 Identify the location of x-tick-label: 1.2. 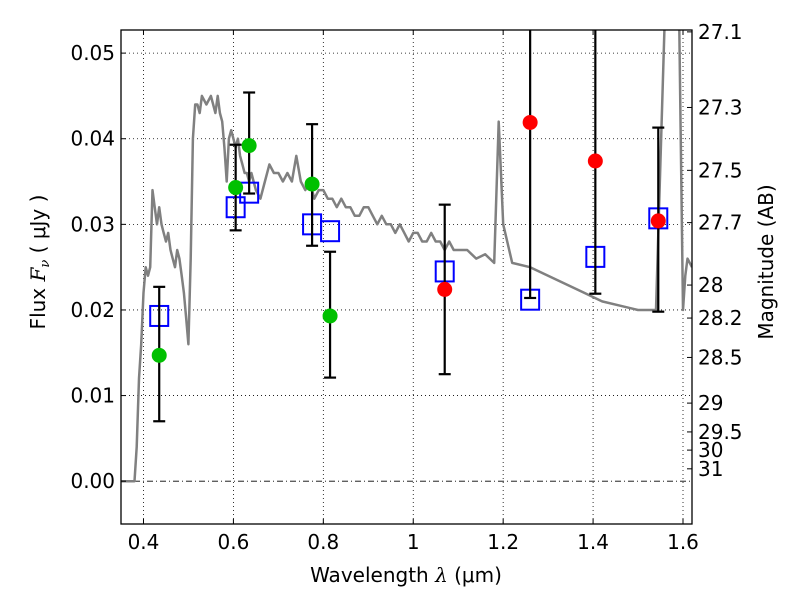
(503, 542).